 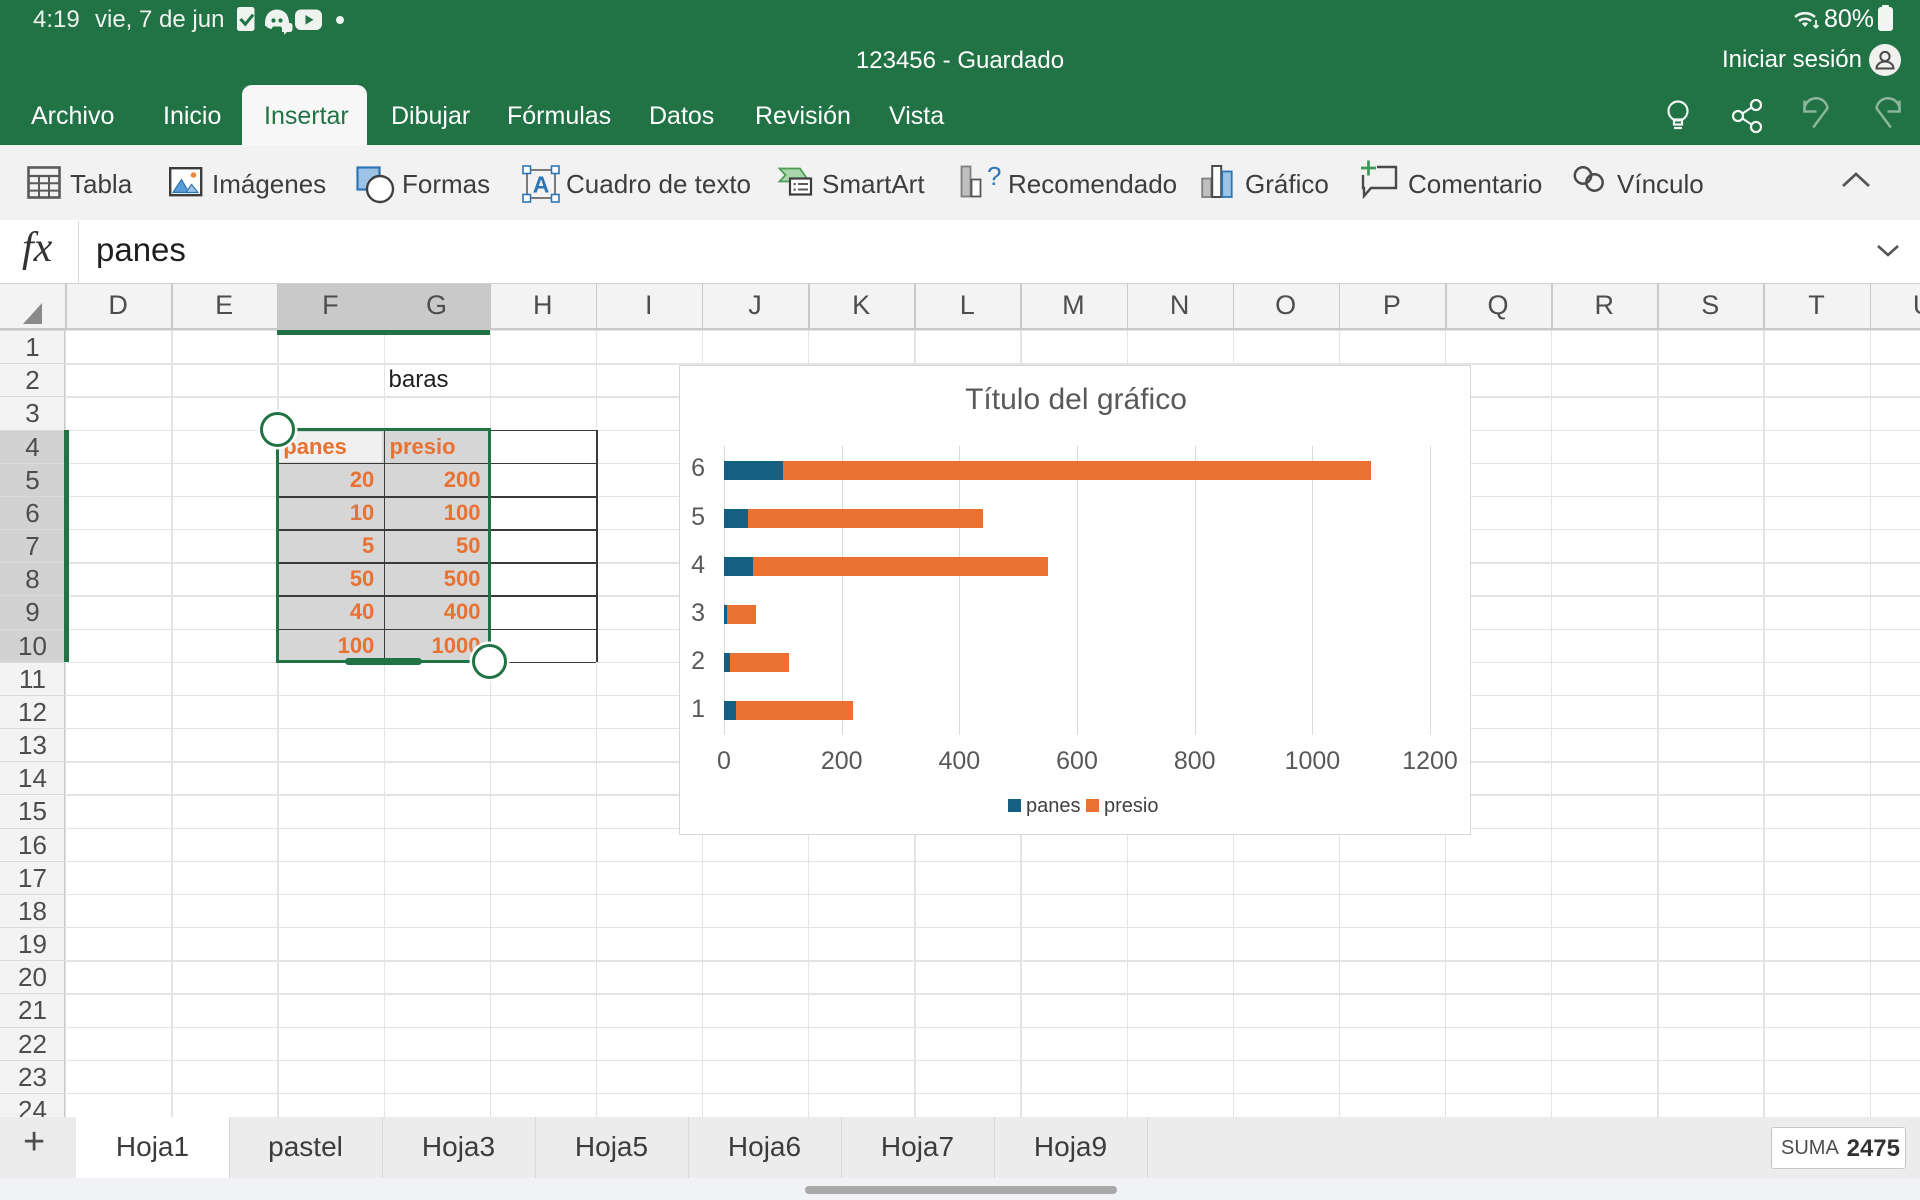 What do you see at coordinates (541, 185) in the screenshot?
I see `svg-text: A` at bounding box center [541, 185].